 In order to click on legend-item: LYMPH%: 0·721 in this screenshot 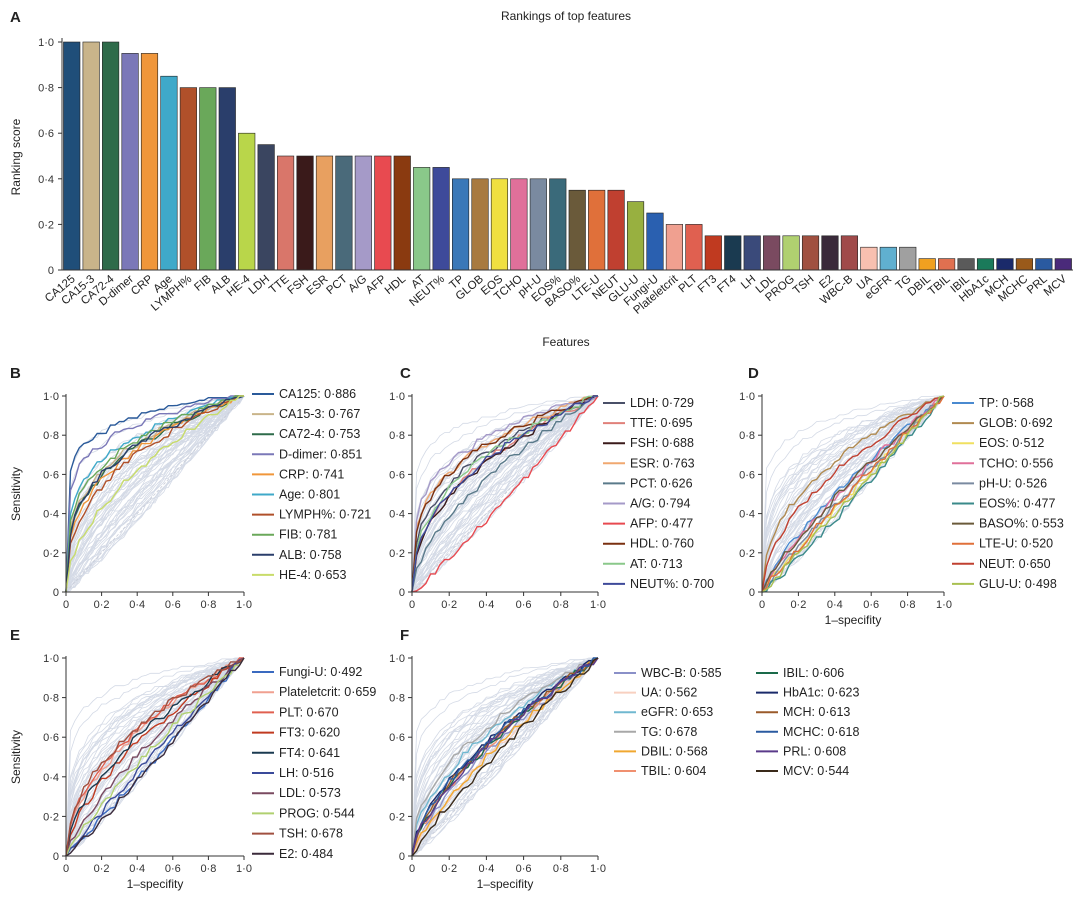, I will do `click(311, 515)`.